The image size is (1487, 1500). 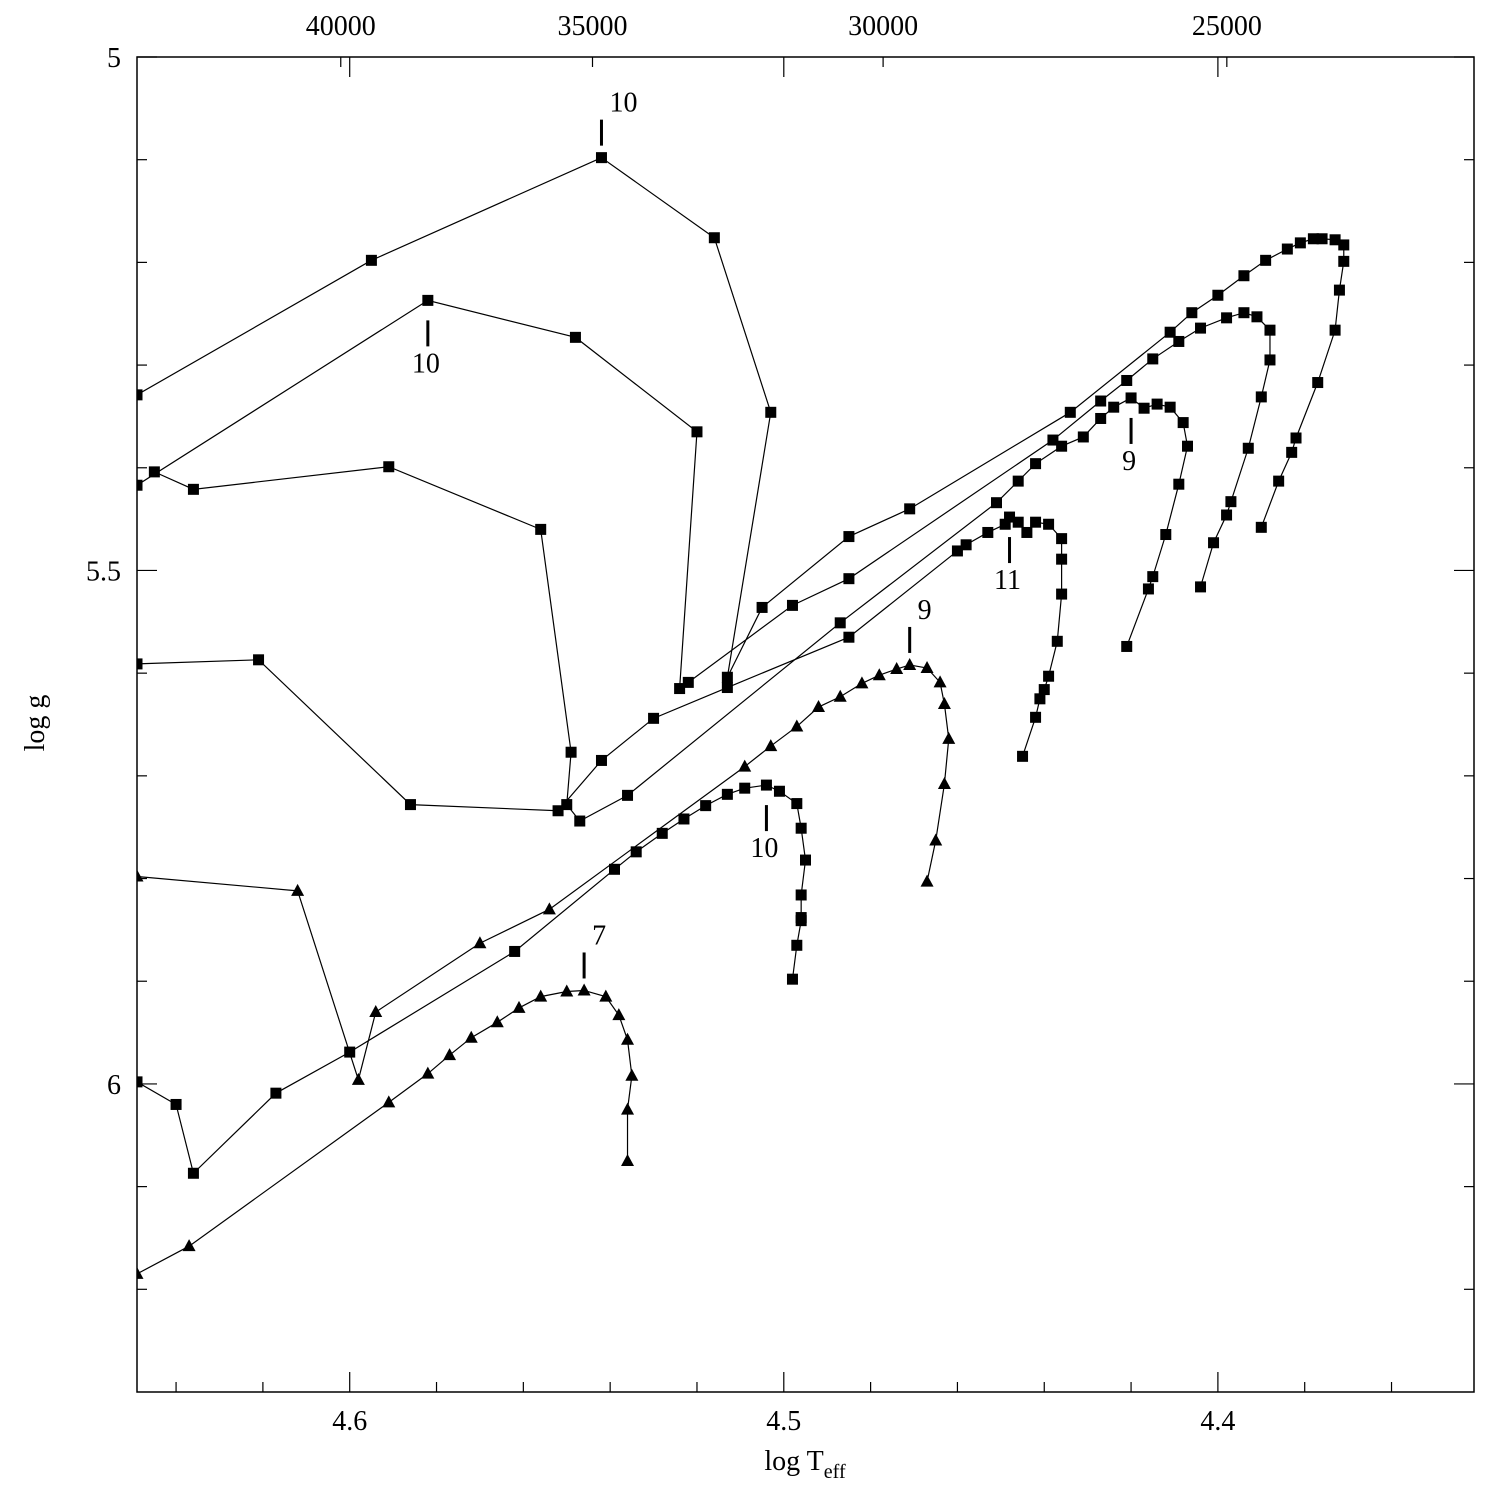 I want to click on x2-tick-label: 40000, so click(x=341, y=26).